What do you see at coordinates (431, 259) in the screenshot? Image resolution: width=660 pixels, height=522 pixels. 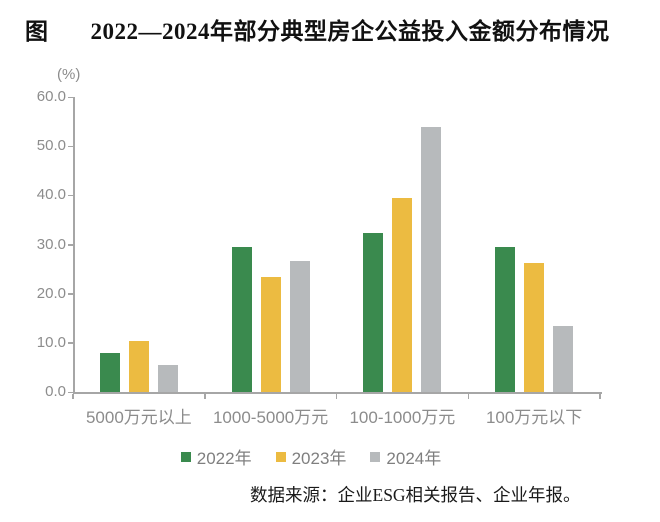 I see `bar-2024年-100-1000万元` at bounding box center [431, 259].